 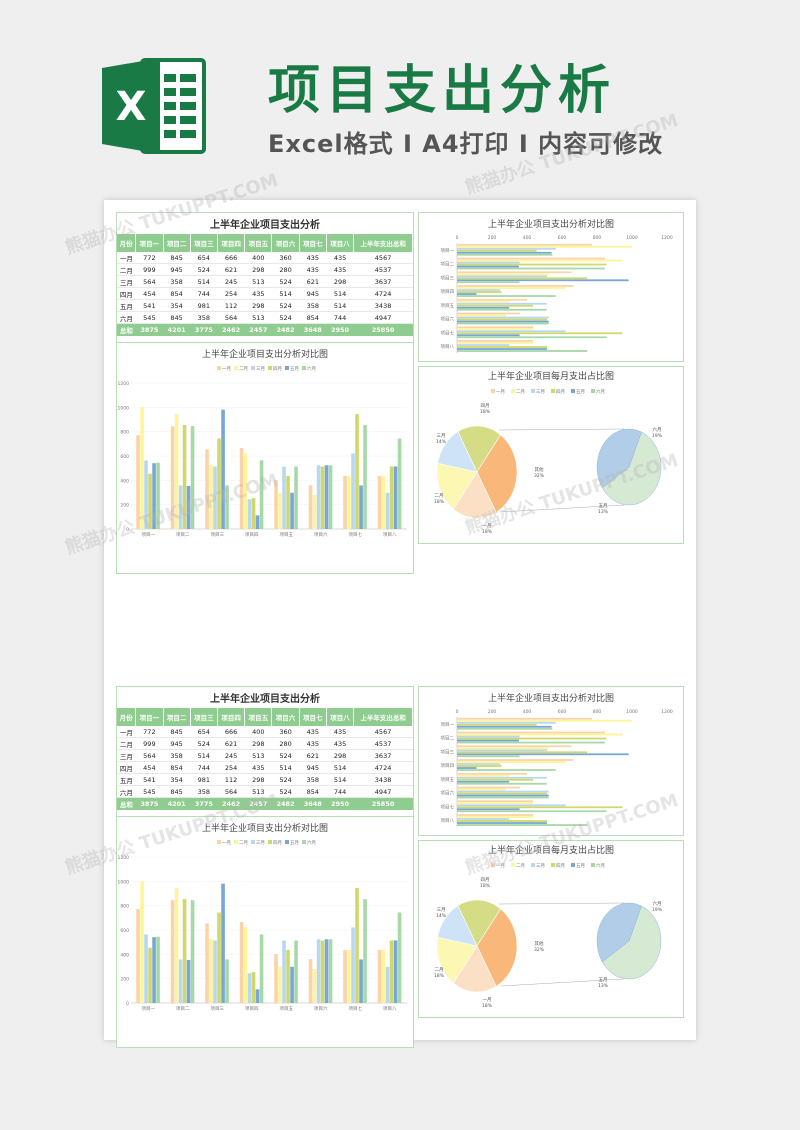 I want to click on table-cell: 3637, so click(x=383, y=755).